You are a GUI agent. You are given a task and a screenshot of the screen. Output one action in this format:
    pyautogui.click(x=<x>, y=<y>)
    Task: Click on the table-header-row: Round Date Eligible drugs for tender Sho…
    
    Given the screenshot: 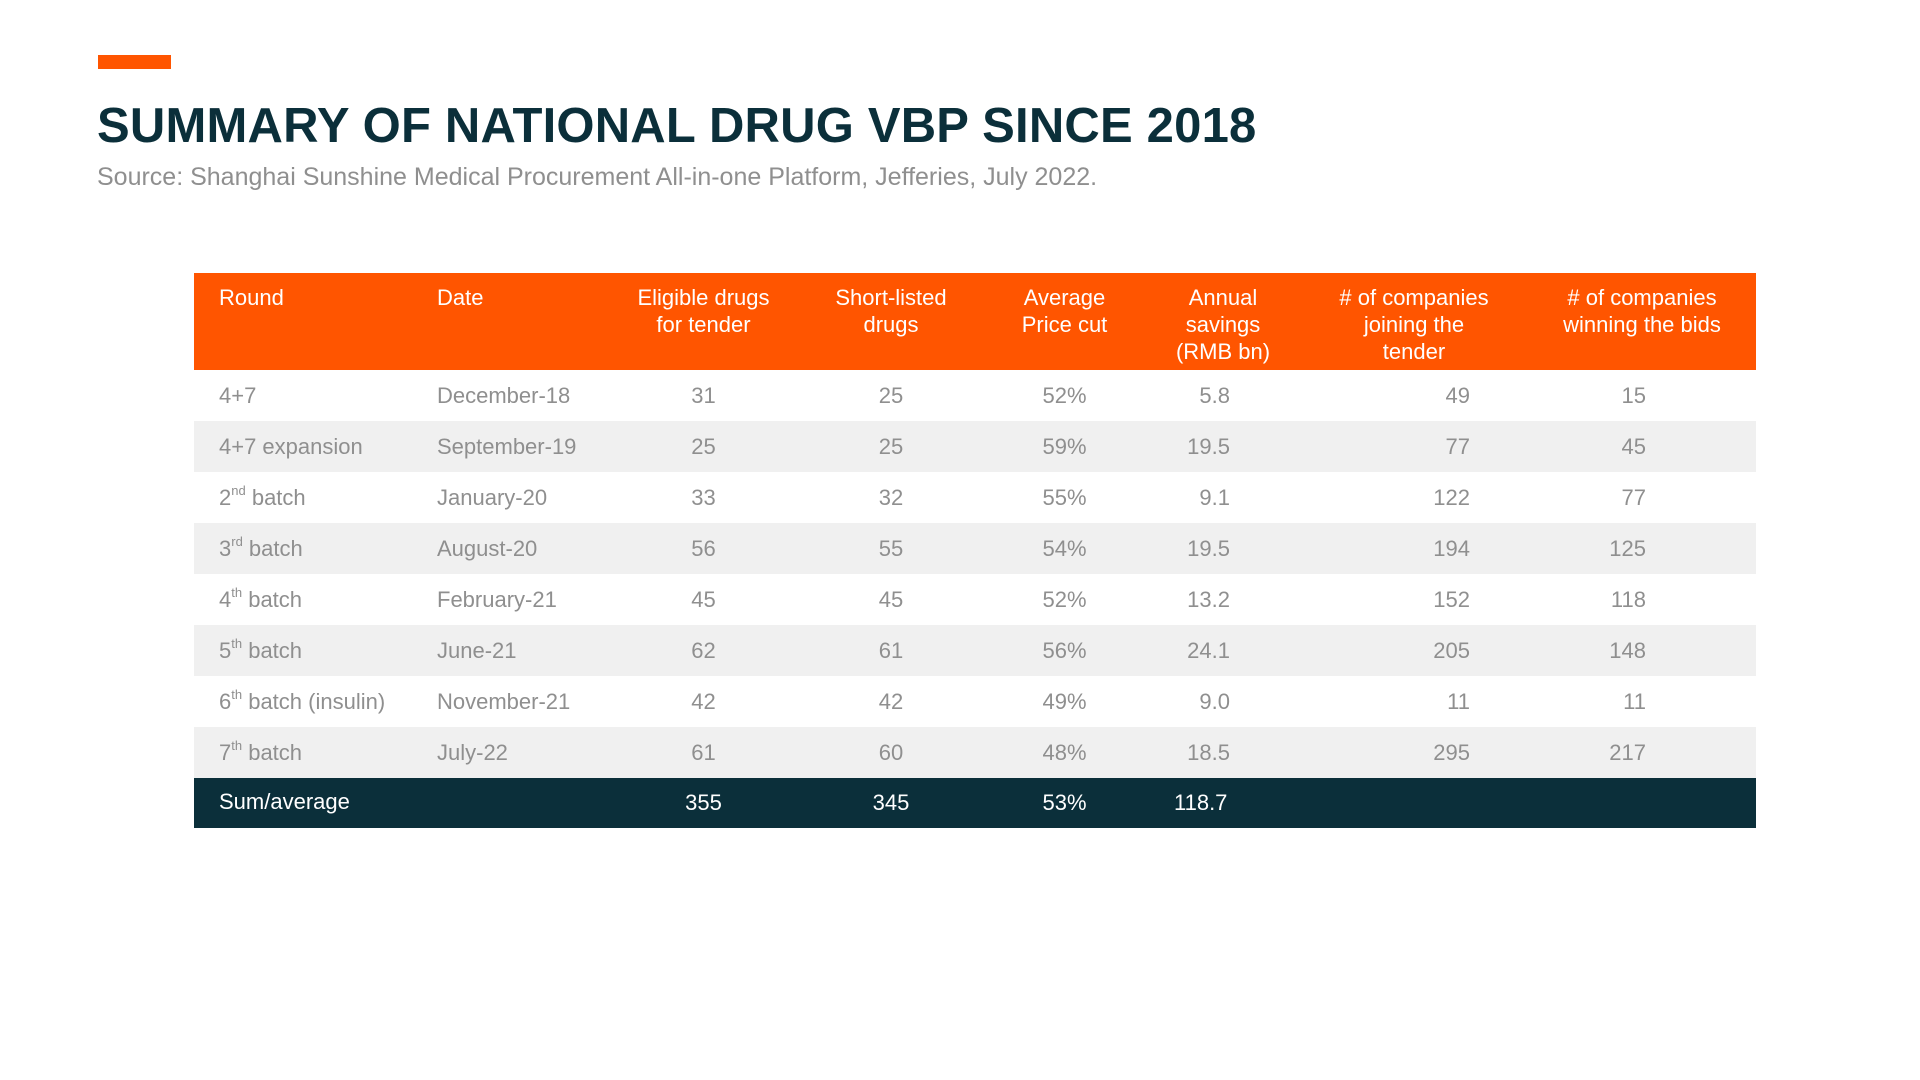 What is the action you would take?
    pyautogui.click(x=975, y=321)
    